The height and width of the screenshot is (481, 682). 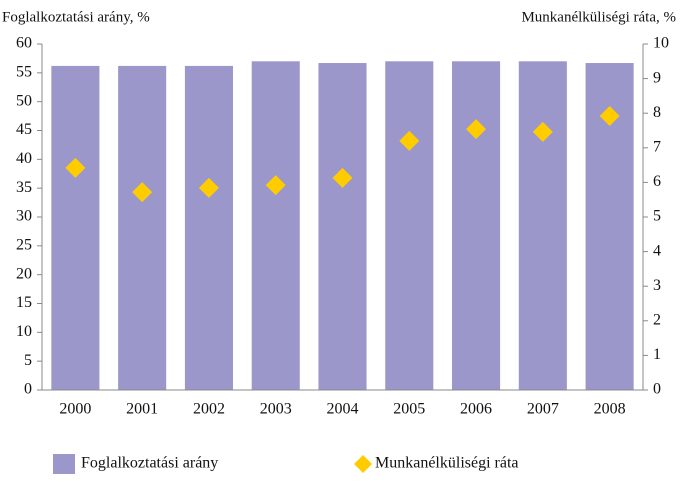 I want to click on y2-tick-label: 1, so click(x=657, y=354).